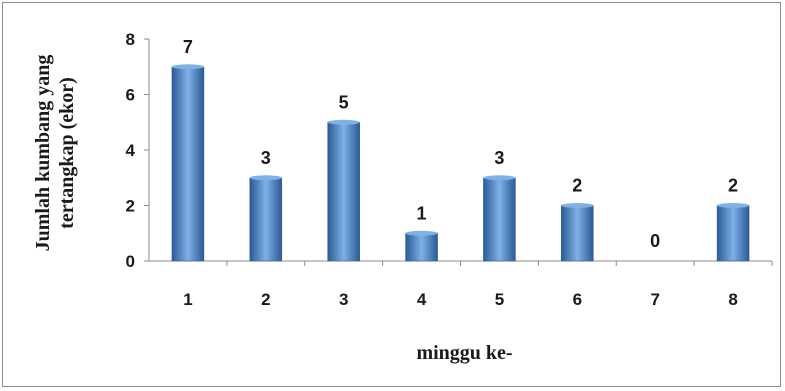 The height and width of the screenshot is (391, 785). What do you see at coordinates (130, 39) in the screenshot?
I see `y-tick-label: 8` at bounding box center [130, 39].